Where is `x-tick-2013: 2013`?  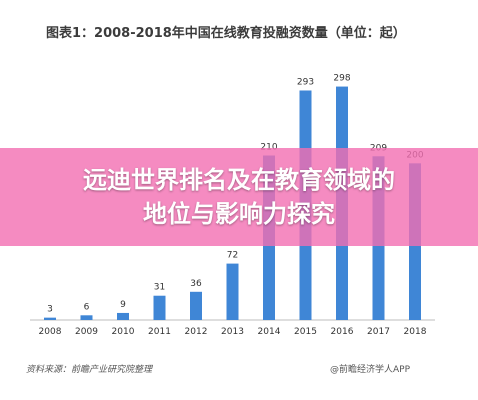 x-tick-2013: 2013 is located at coordinates (232, 332).